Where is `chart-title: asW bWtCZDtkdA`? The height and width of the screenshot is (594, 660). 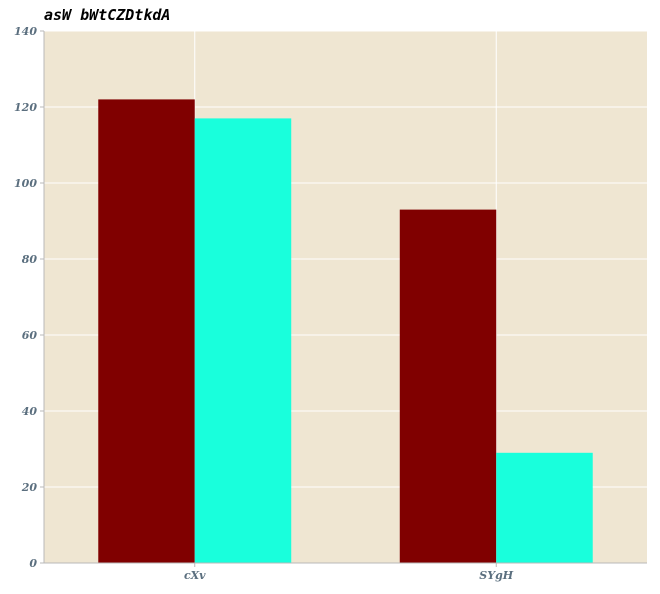
chart-title: asW bWtCZDtkdA is located at coordinates (107, 15).